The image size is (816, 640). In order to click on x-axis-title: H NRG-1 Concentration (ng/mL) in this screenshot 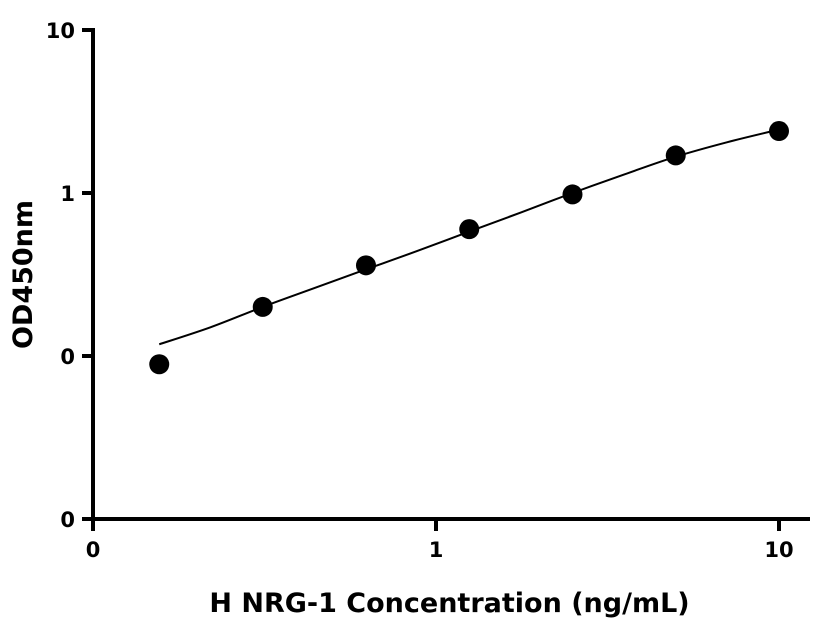, I will do `click(449, 603)`.